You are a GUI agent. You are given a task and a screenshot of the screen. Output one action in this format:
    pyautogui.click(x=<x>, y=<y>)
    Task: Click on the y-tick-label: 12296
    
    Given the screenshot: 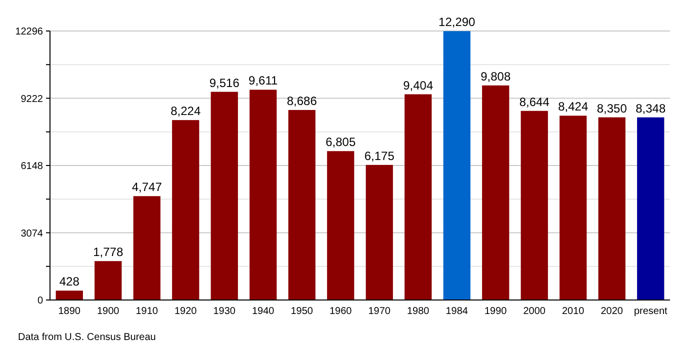 What is the action you would take?
    pyautogui.click(x=29, y=32)
    